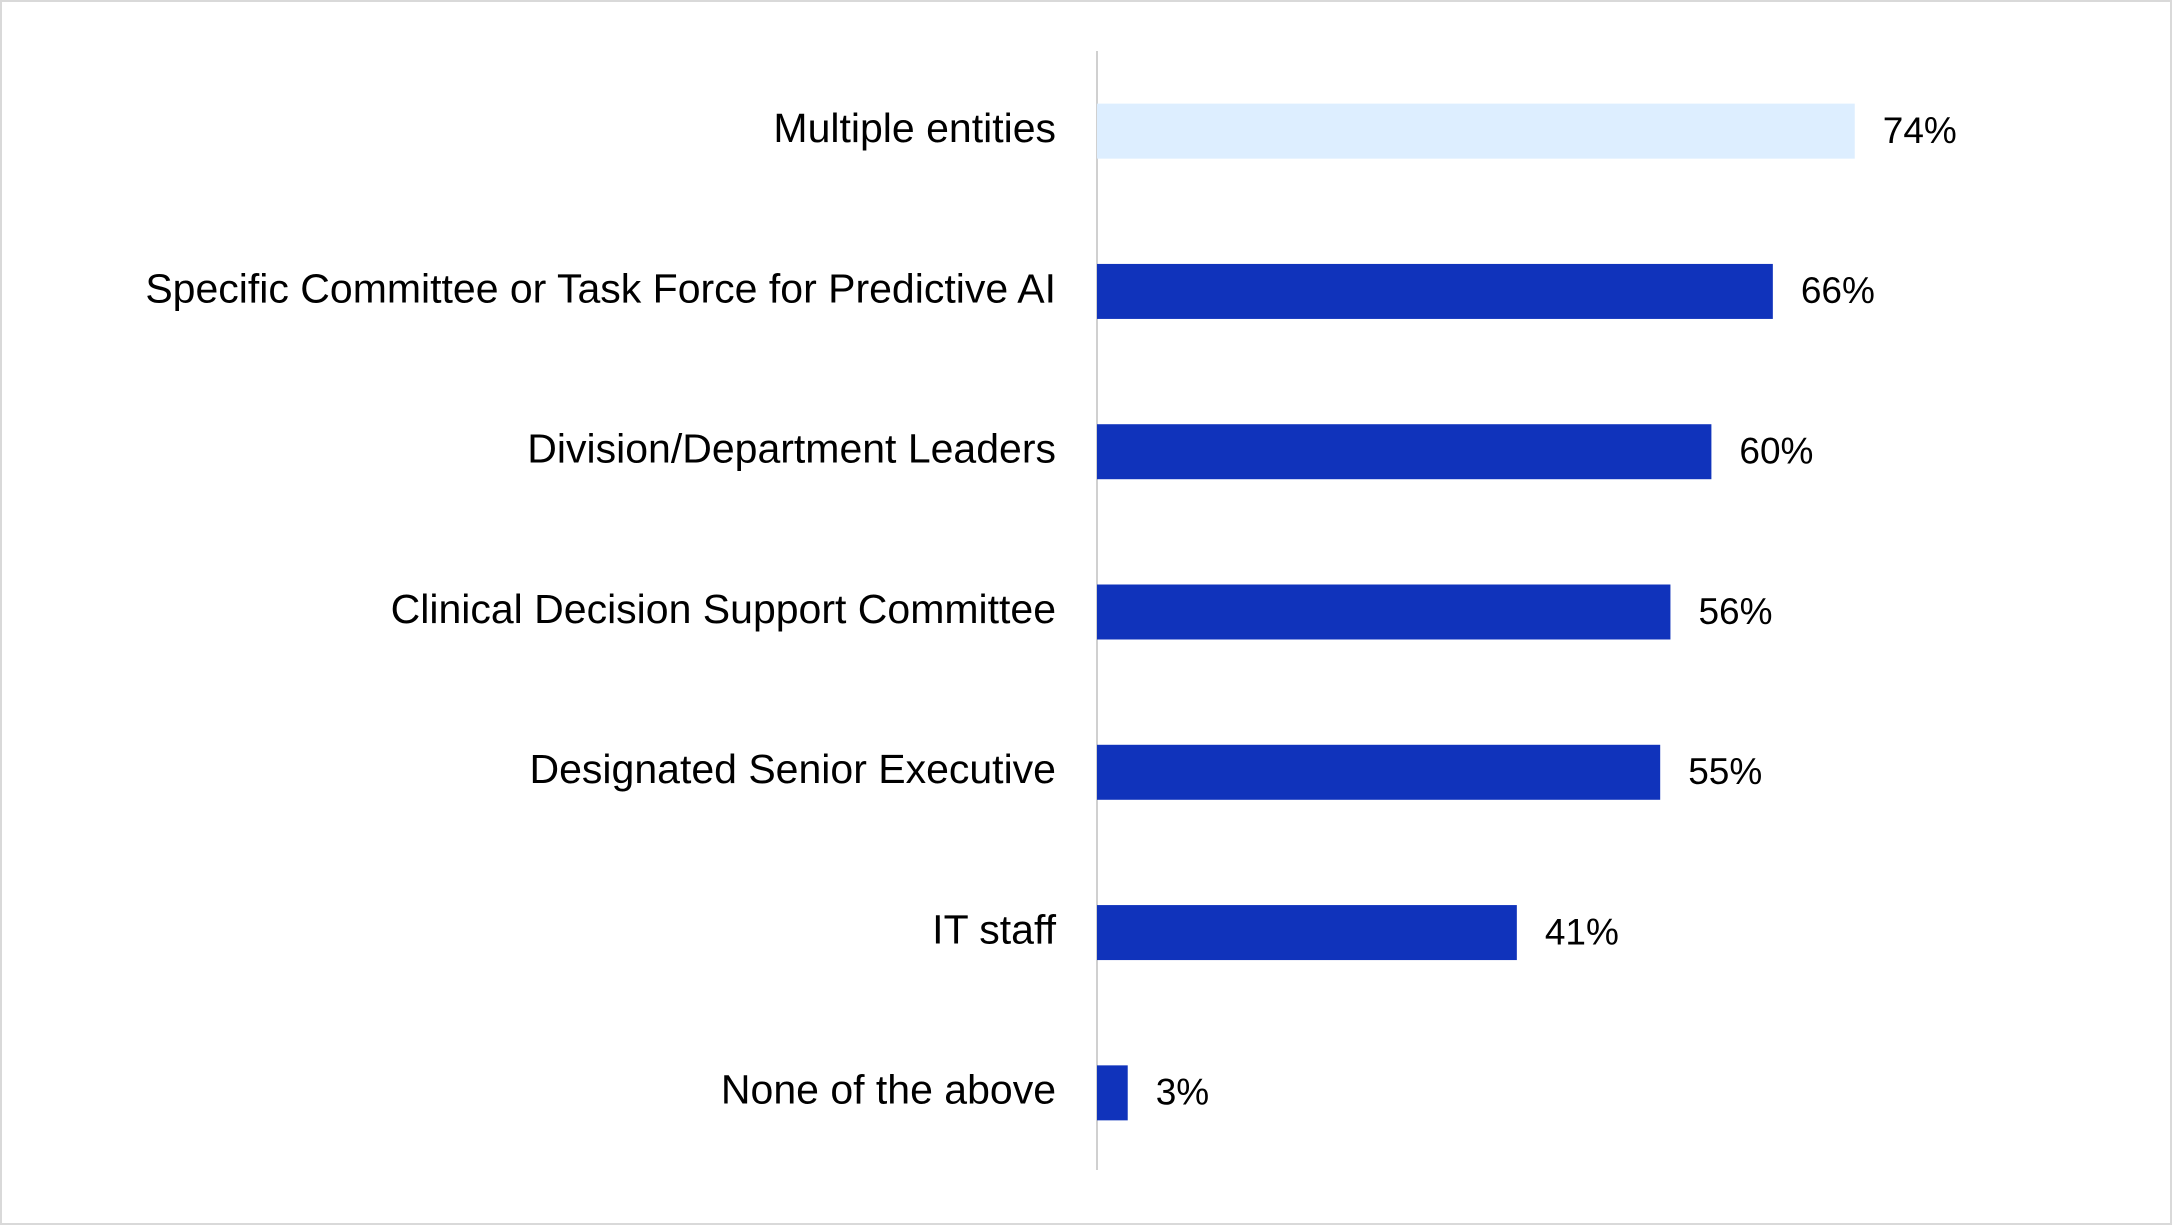  Describe the element at coordinates (1182, 1092) in the screenshot. I see `value-label: 3%` at that location.